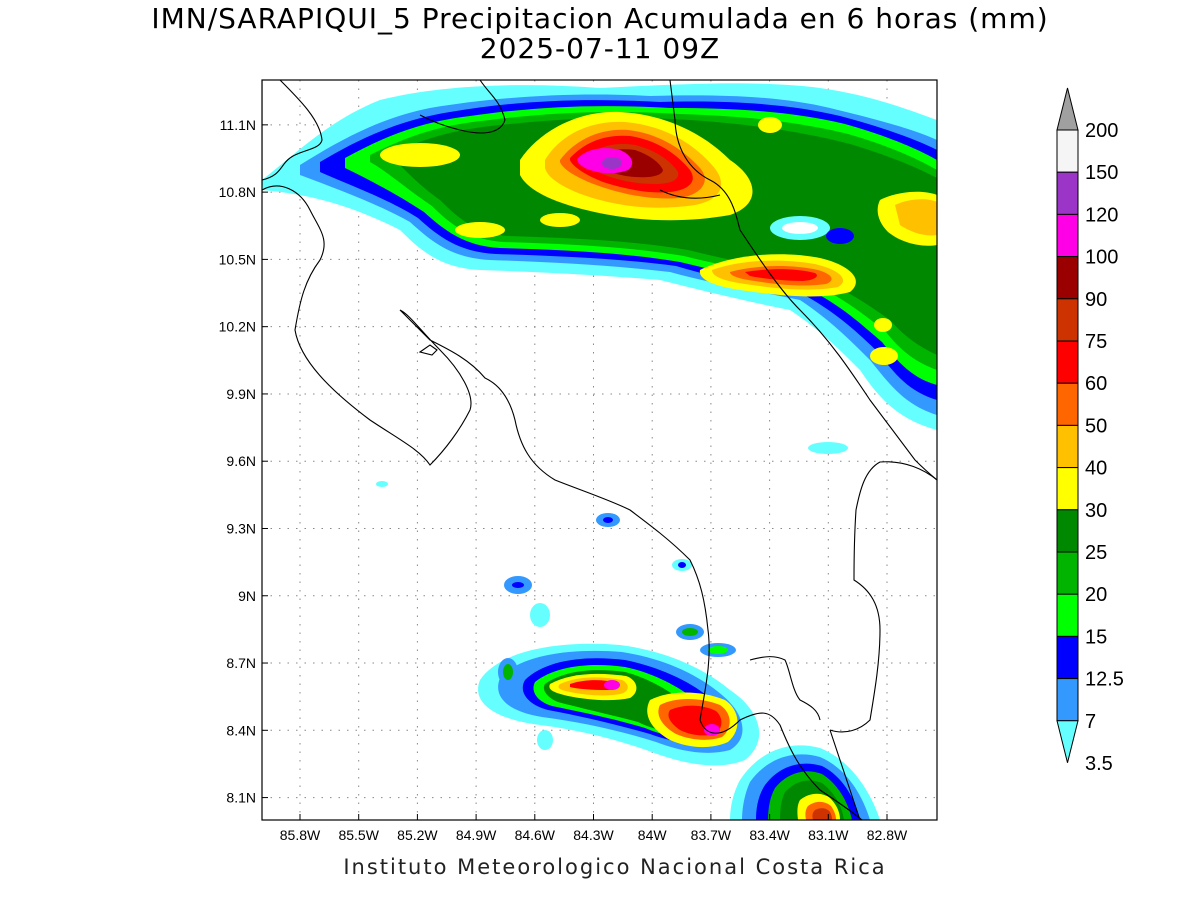 Image resolution: width=1200 pixels, height=900 pixels. I want to click on lat-tick-label: 8.7N, so click(241, 663).